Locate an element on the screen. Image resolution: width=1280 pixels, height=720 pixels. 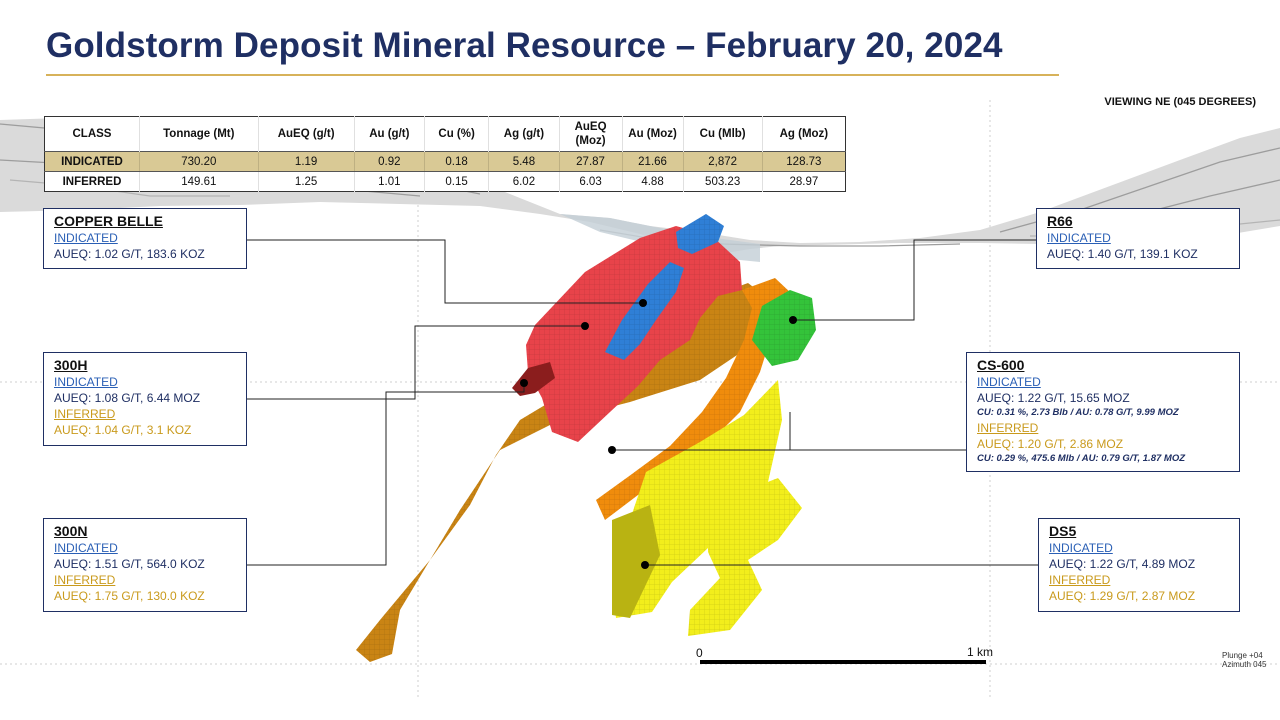
ds5-zone-body is located at coordinates (707, 508).